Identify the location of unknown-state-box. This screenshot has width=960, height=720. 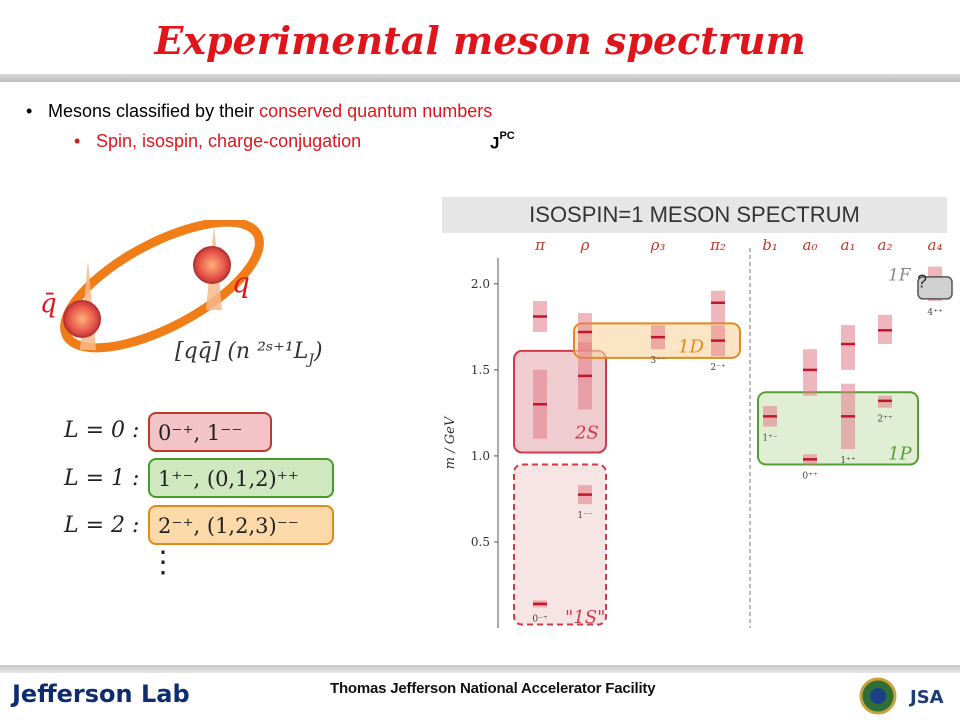
(935, 288).